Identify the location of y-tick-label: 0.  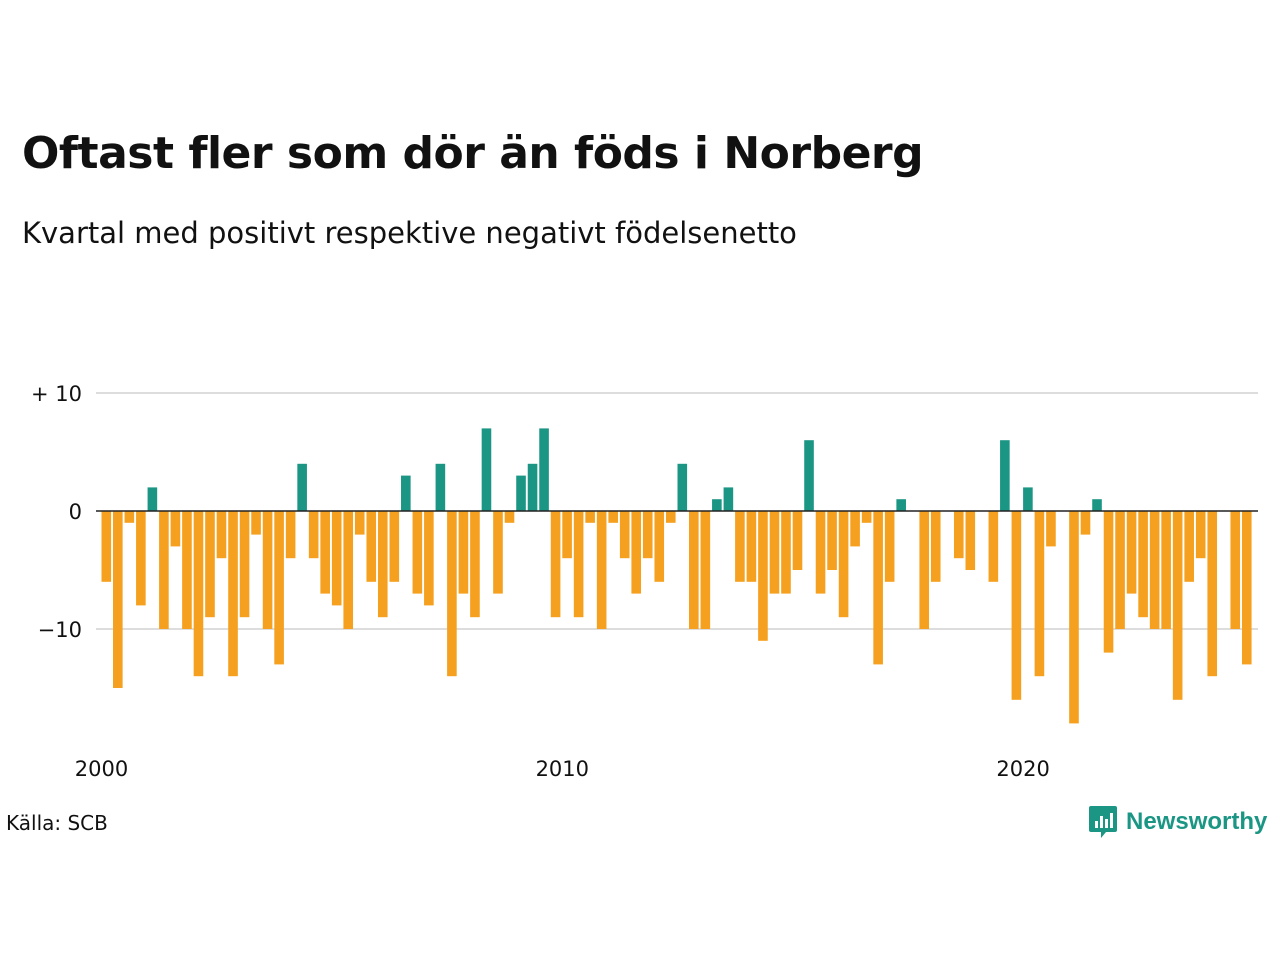
(75, 512).